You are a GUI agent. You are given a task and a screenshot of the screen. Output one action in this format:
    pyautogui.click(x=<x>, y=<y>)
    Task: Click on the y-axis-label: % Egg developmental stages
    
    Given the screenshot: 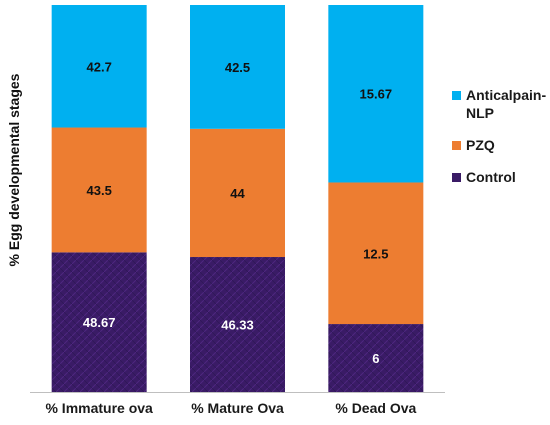 What is the action you would take?
    pyautogui.click(x=14, y=170)
    